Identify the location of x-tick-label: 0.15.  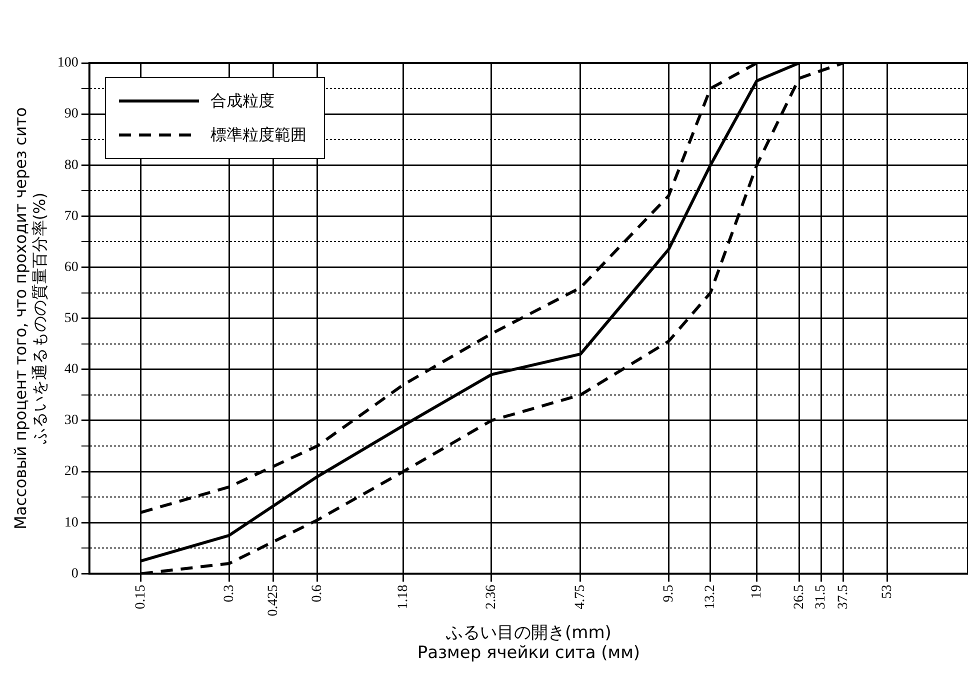
(141, 597).